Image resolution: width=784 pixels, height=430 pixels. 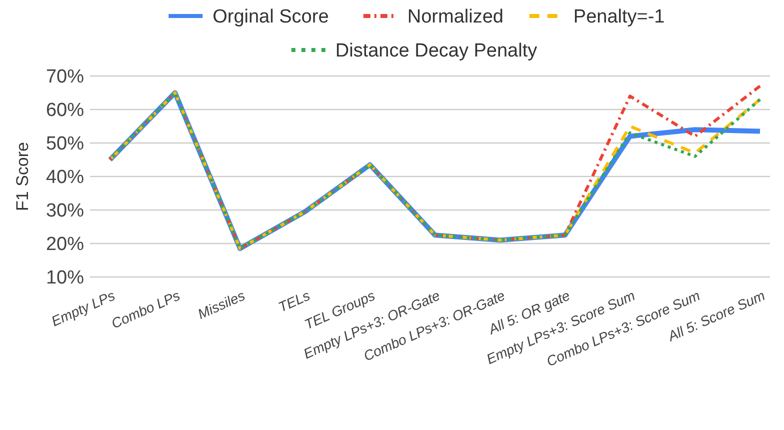 I want to click on y-tick-label: 60%, so click(x=65, y=111).